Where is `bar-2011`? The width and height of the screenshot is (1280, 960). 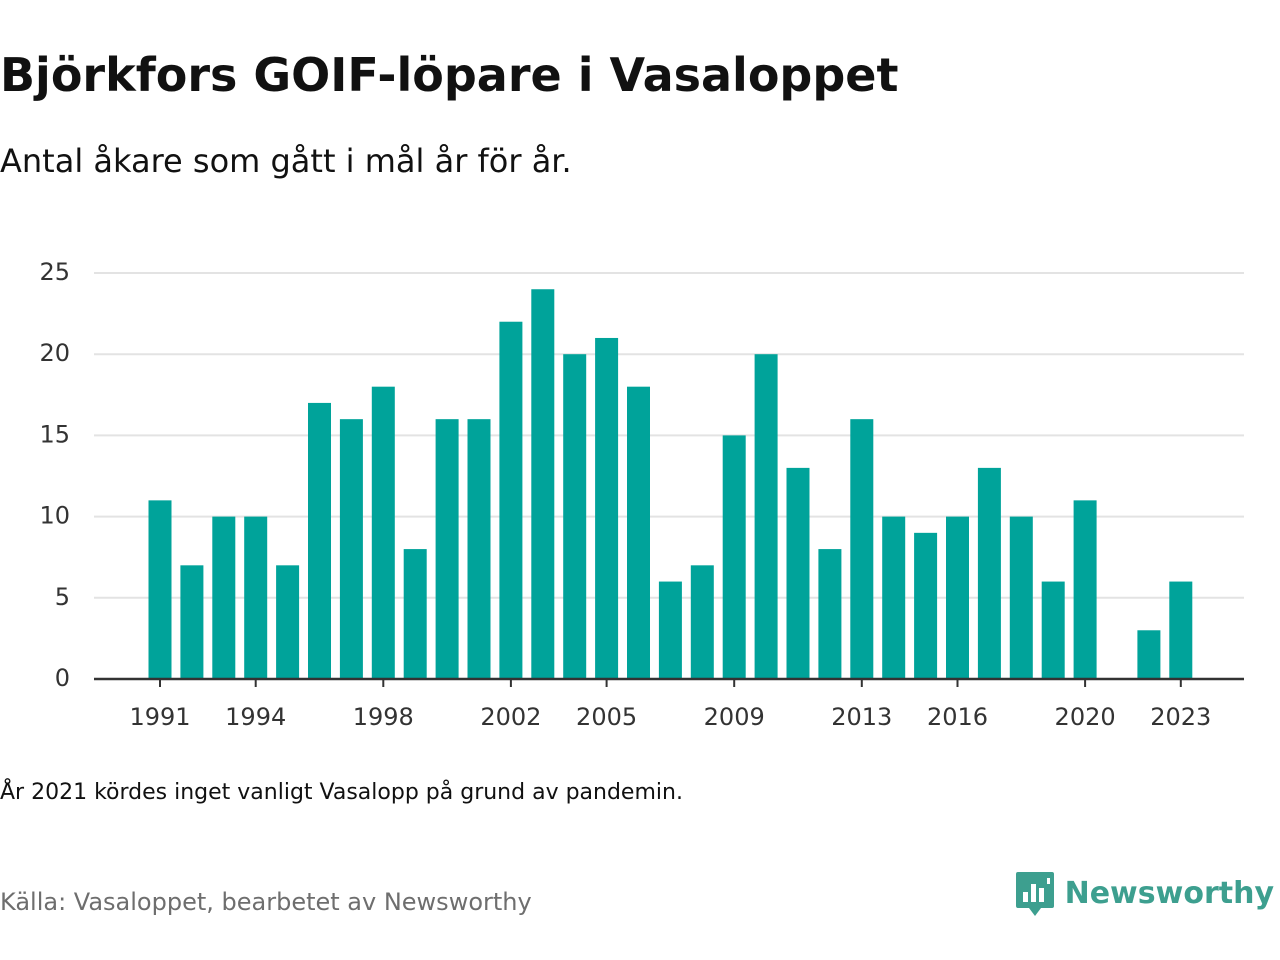
bar-2011 is located at coordinates (798, 573).